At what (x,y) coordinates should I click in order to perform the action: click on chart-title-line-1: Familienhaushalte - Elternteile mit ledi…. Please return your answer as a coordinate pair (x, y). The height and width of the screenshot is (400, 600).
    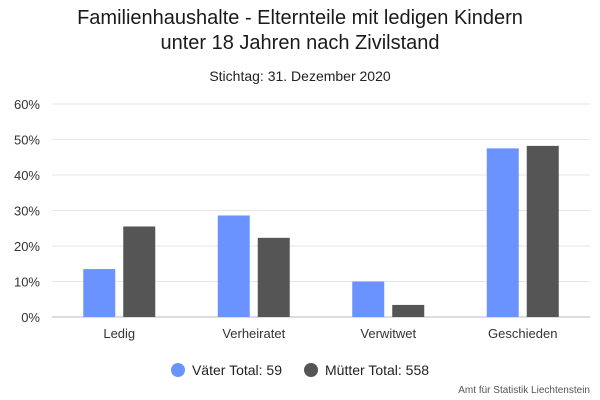
    Looking at the image, I should click on (300, 18).